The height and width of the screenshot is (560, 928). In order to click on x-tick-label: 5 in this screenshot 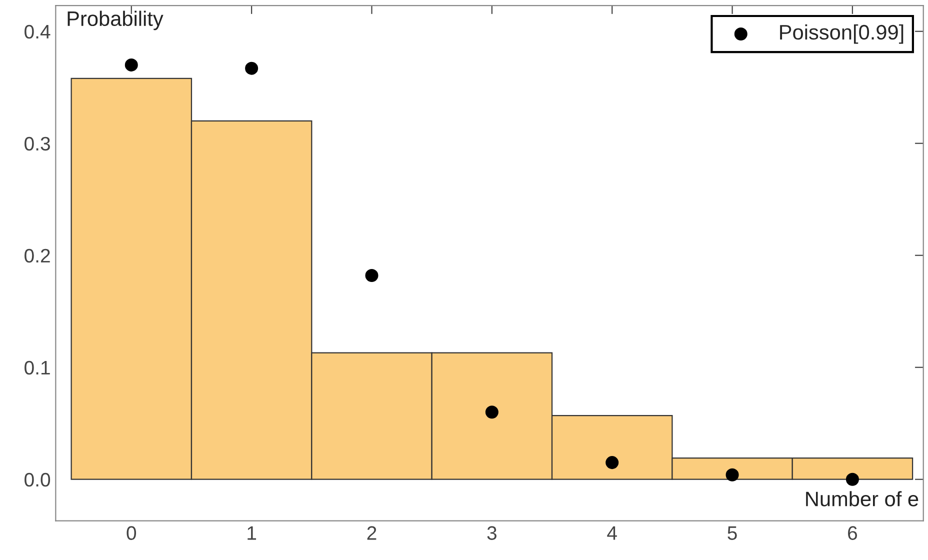, I will do `click(732, 533)`.